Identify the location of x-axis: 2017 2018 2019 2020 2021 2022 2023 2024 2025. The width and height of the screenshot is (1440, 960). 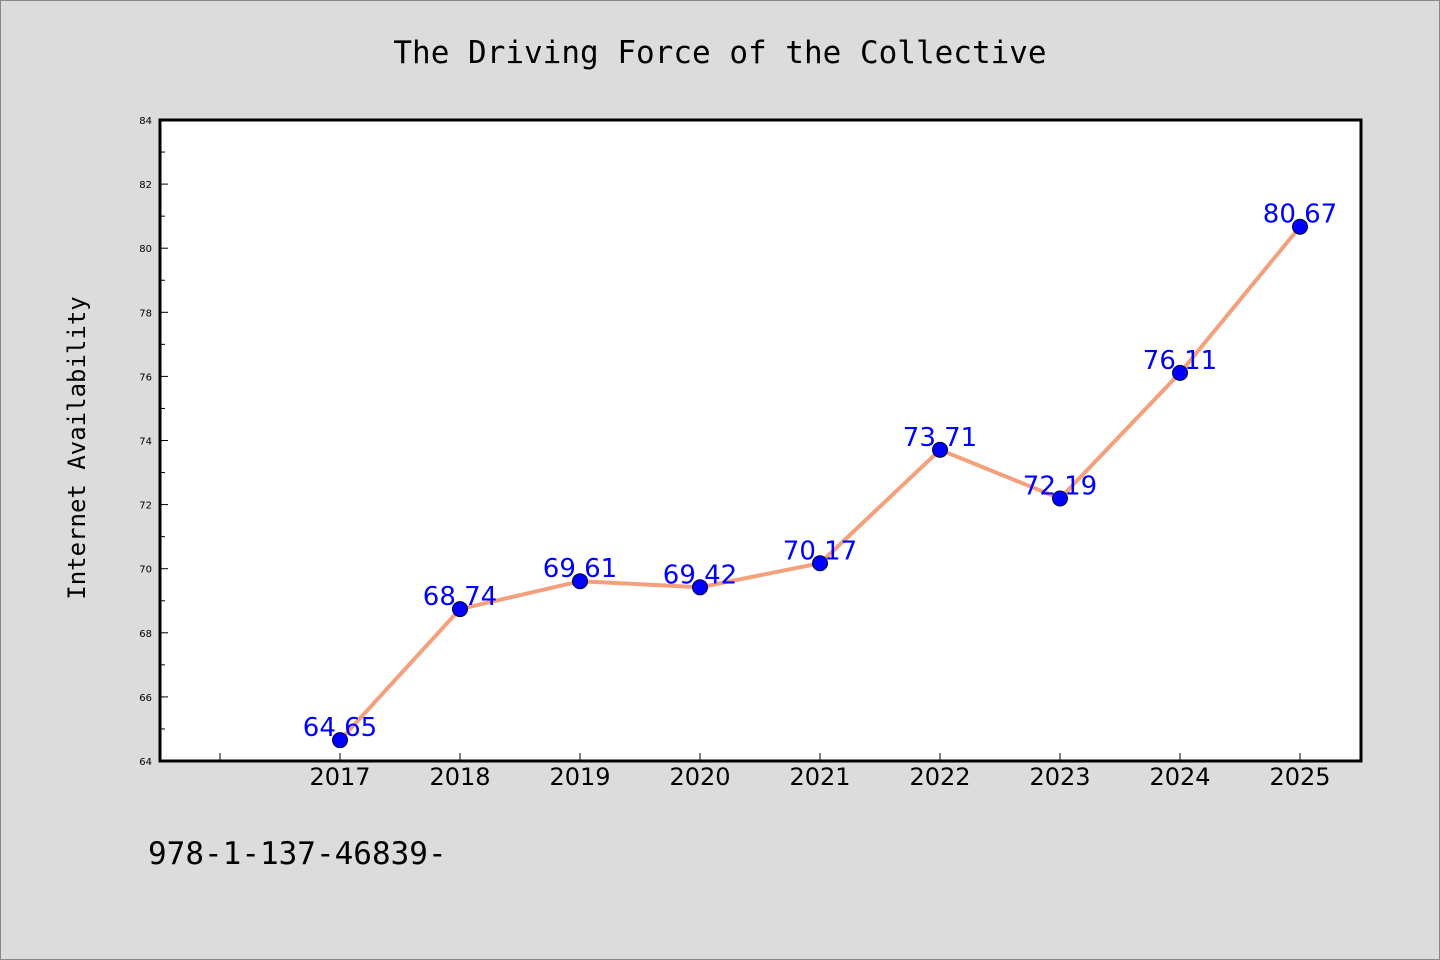
(775, 772).